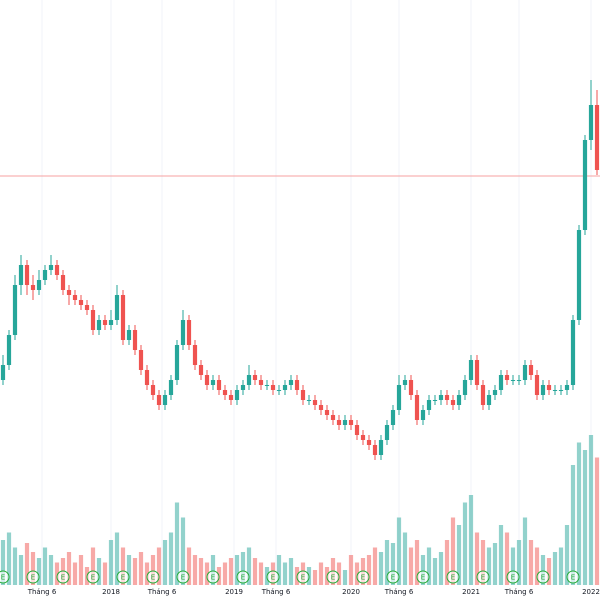 The width and height of the screenshot is (600, 600). I want to click on x-tick-label: 2021, so click(471, 592).